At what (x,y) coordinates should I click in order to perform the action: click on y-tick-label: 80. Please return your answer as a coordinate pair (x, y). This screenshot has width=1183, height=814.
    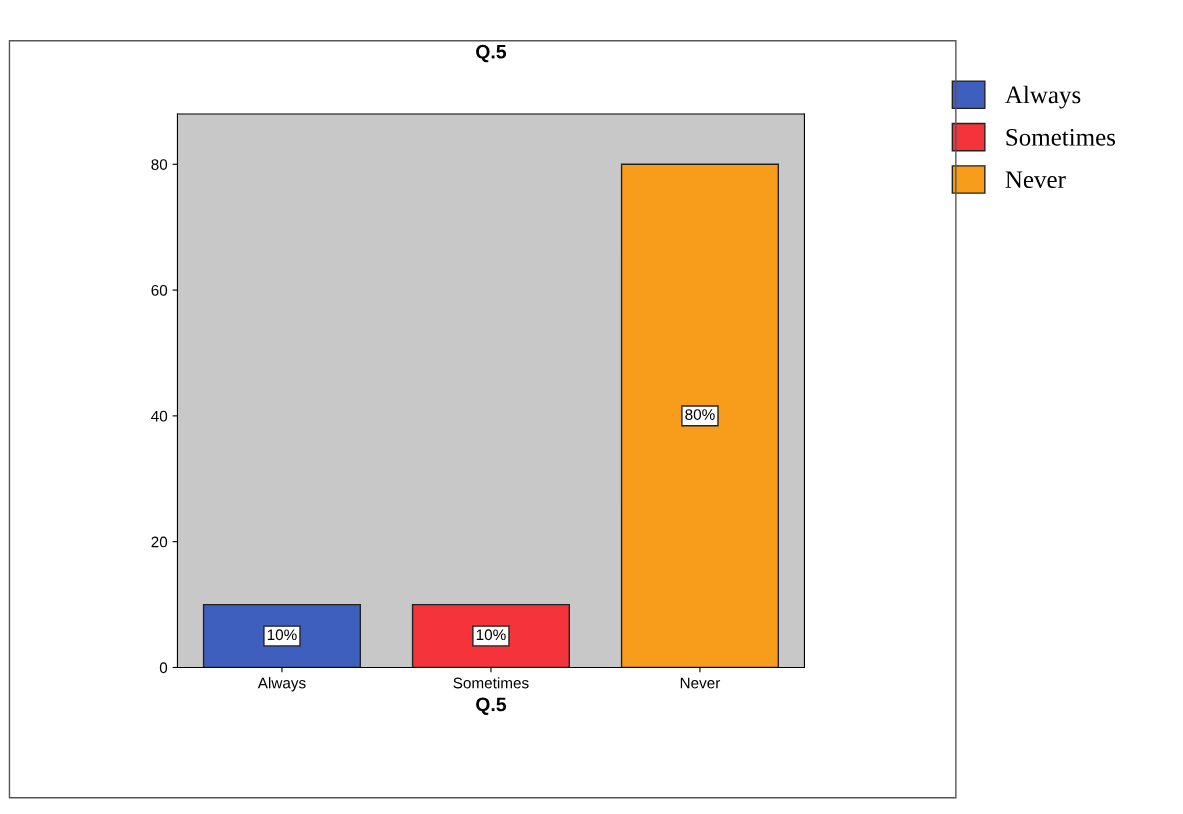
    Looking at the image, I should click on (159, 164).